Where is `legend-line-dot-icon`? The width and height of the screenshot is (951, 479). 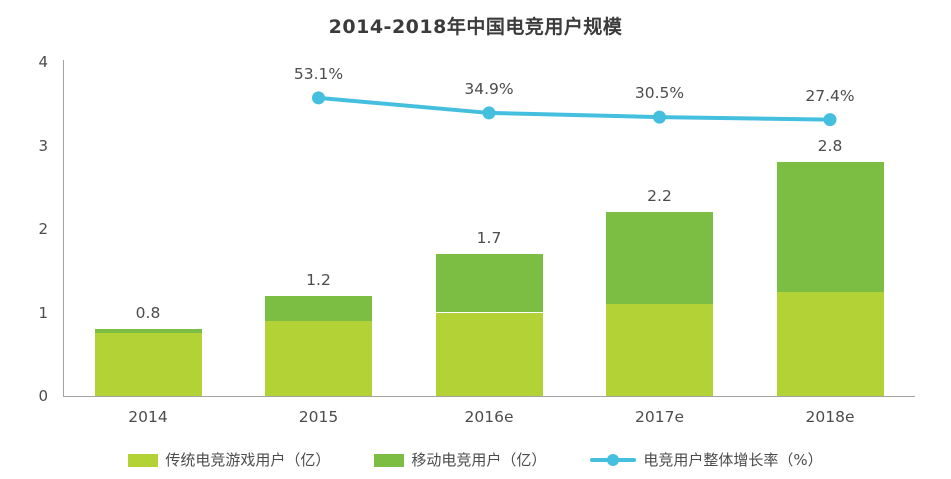 legend-line-dot-icon is located at coordinates (613, 460).